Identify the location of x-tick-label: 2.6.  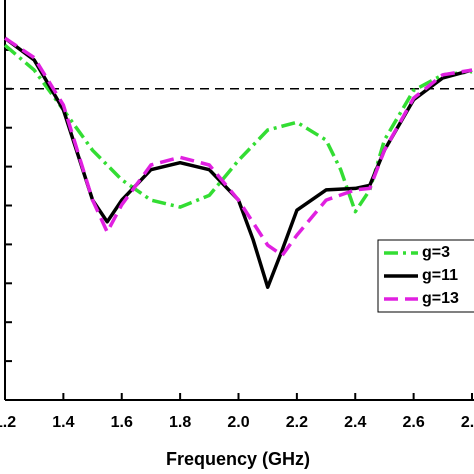
(414, 422).